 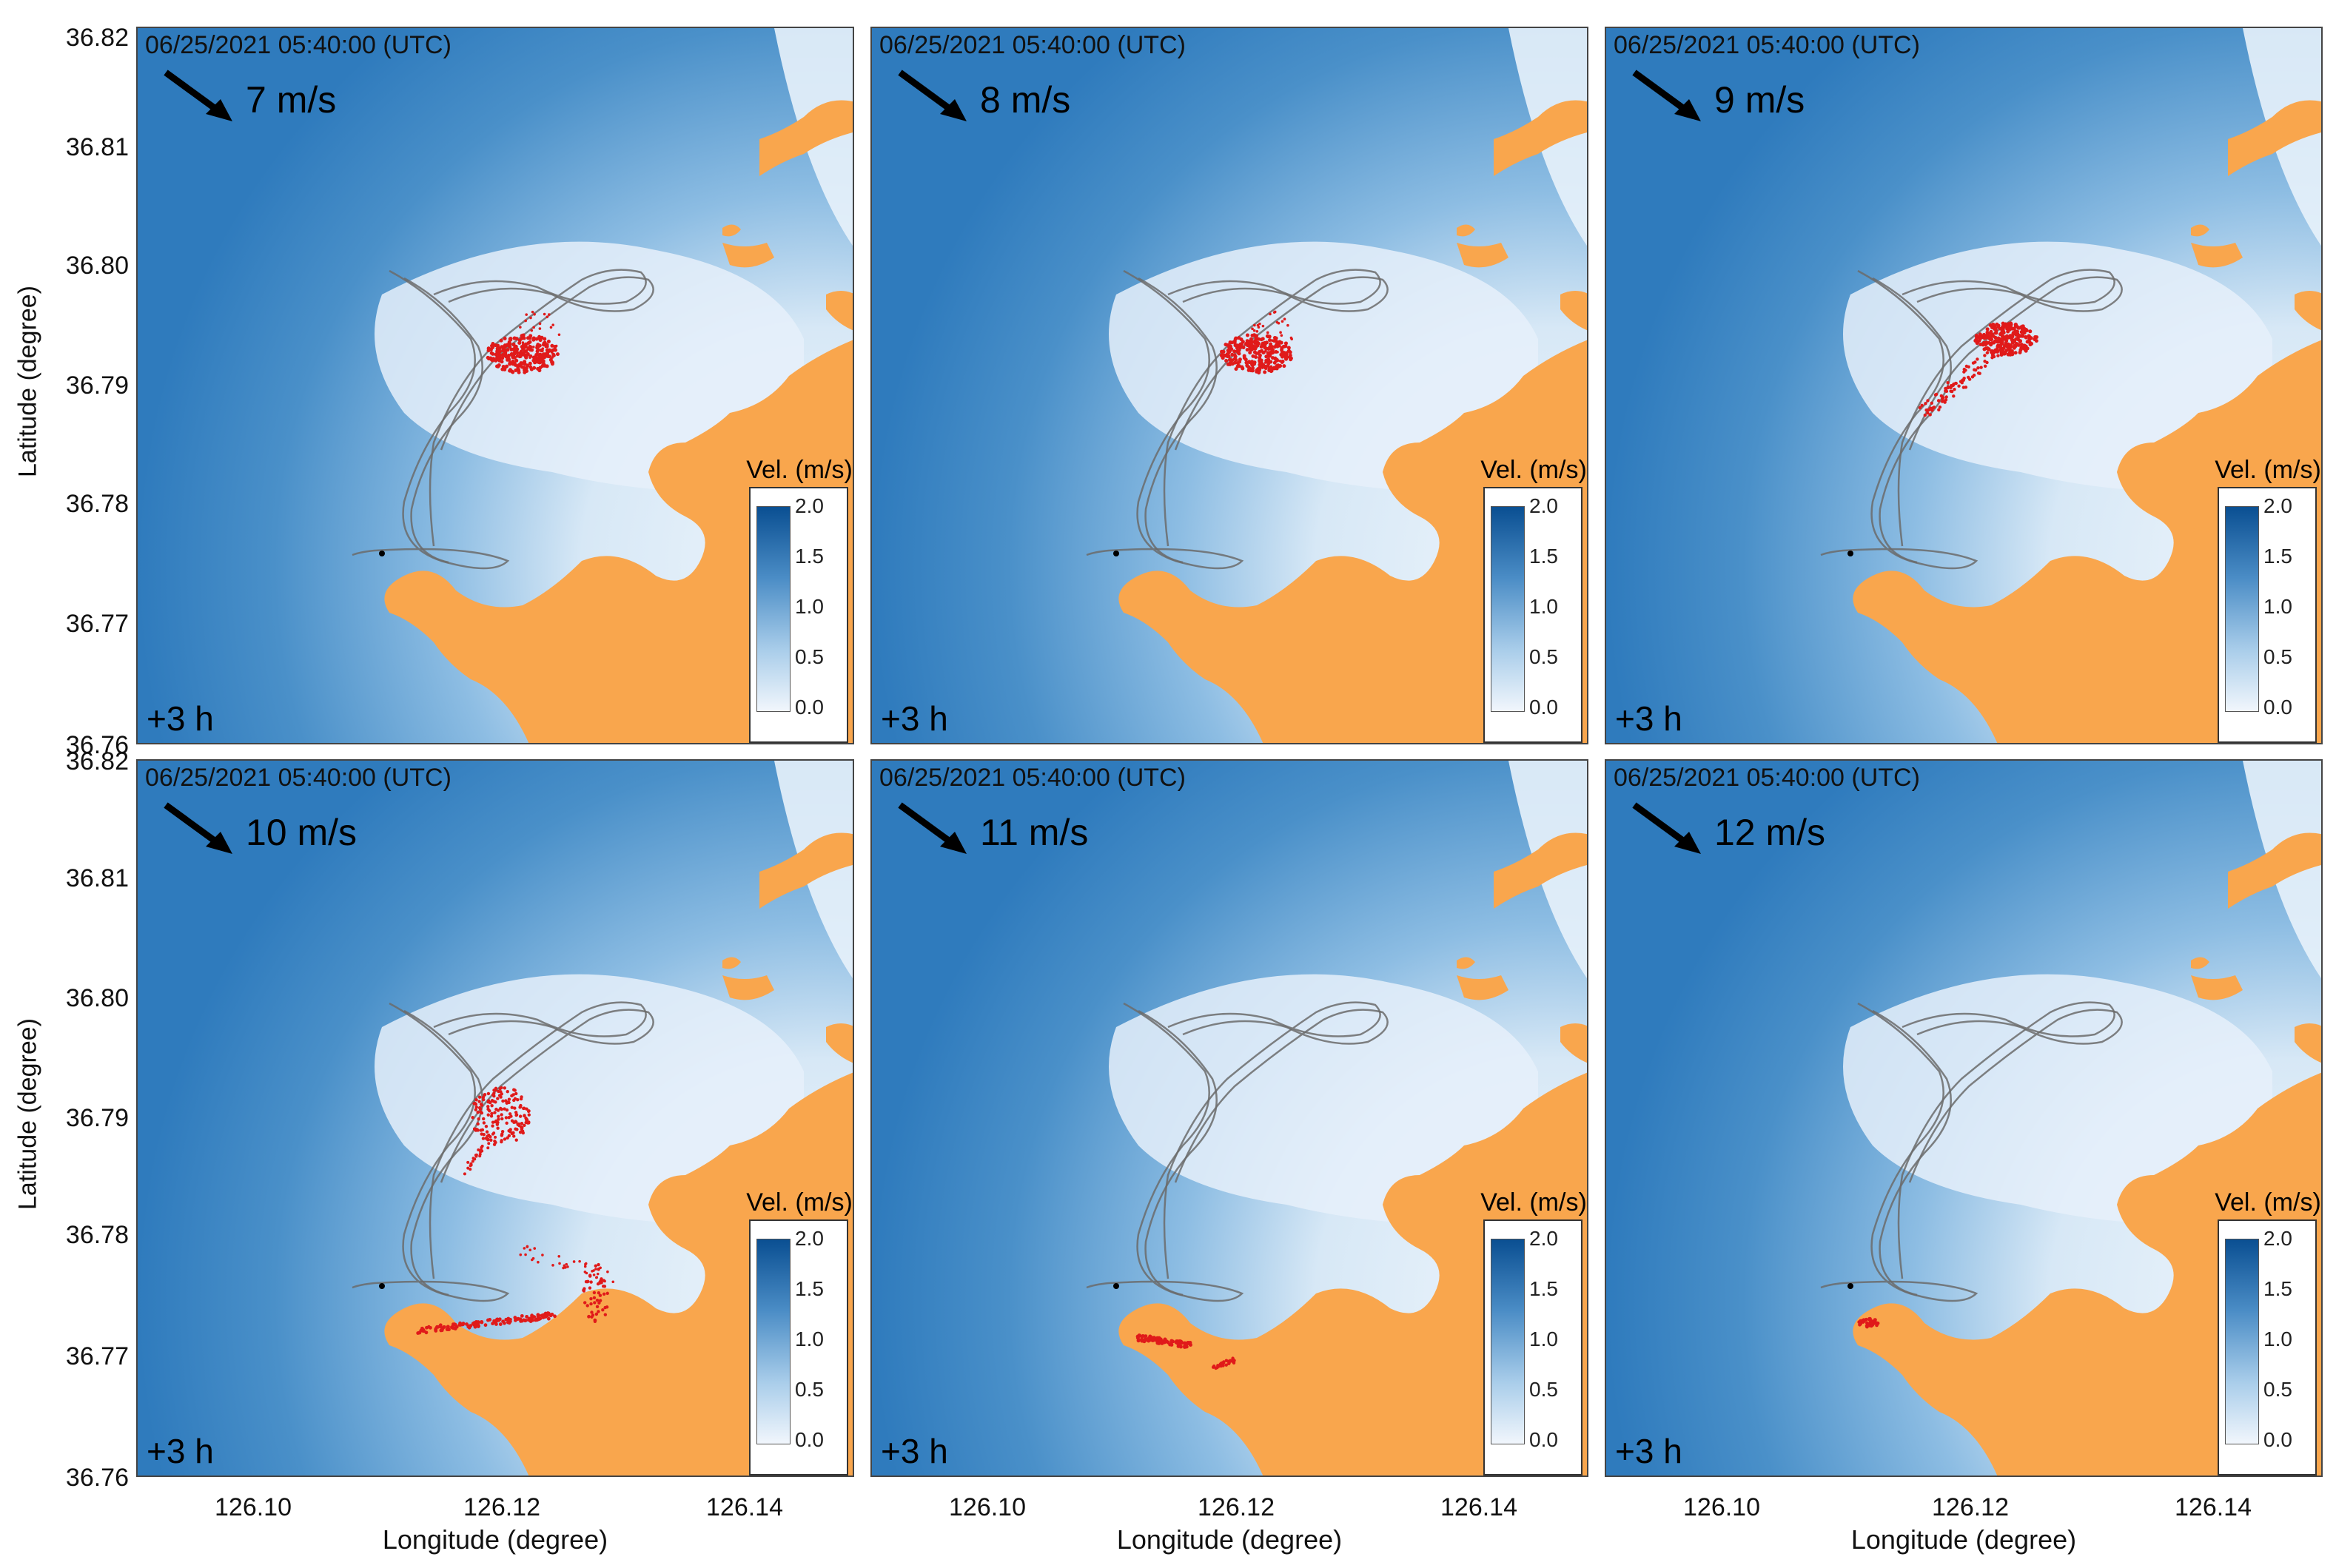 What do you see at coordinates (1079, 107) in the screenshot?
I see `wind-indicator: 8 m/s` at bounding box center [1079, 107].